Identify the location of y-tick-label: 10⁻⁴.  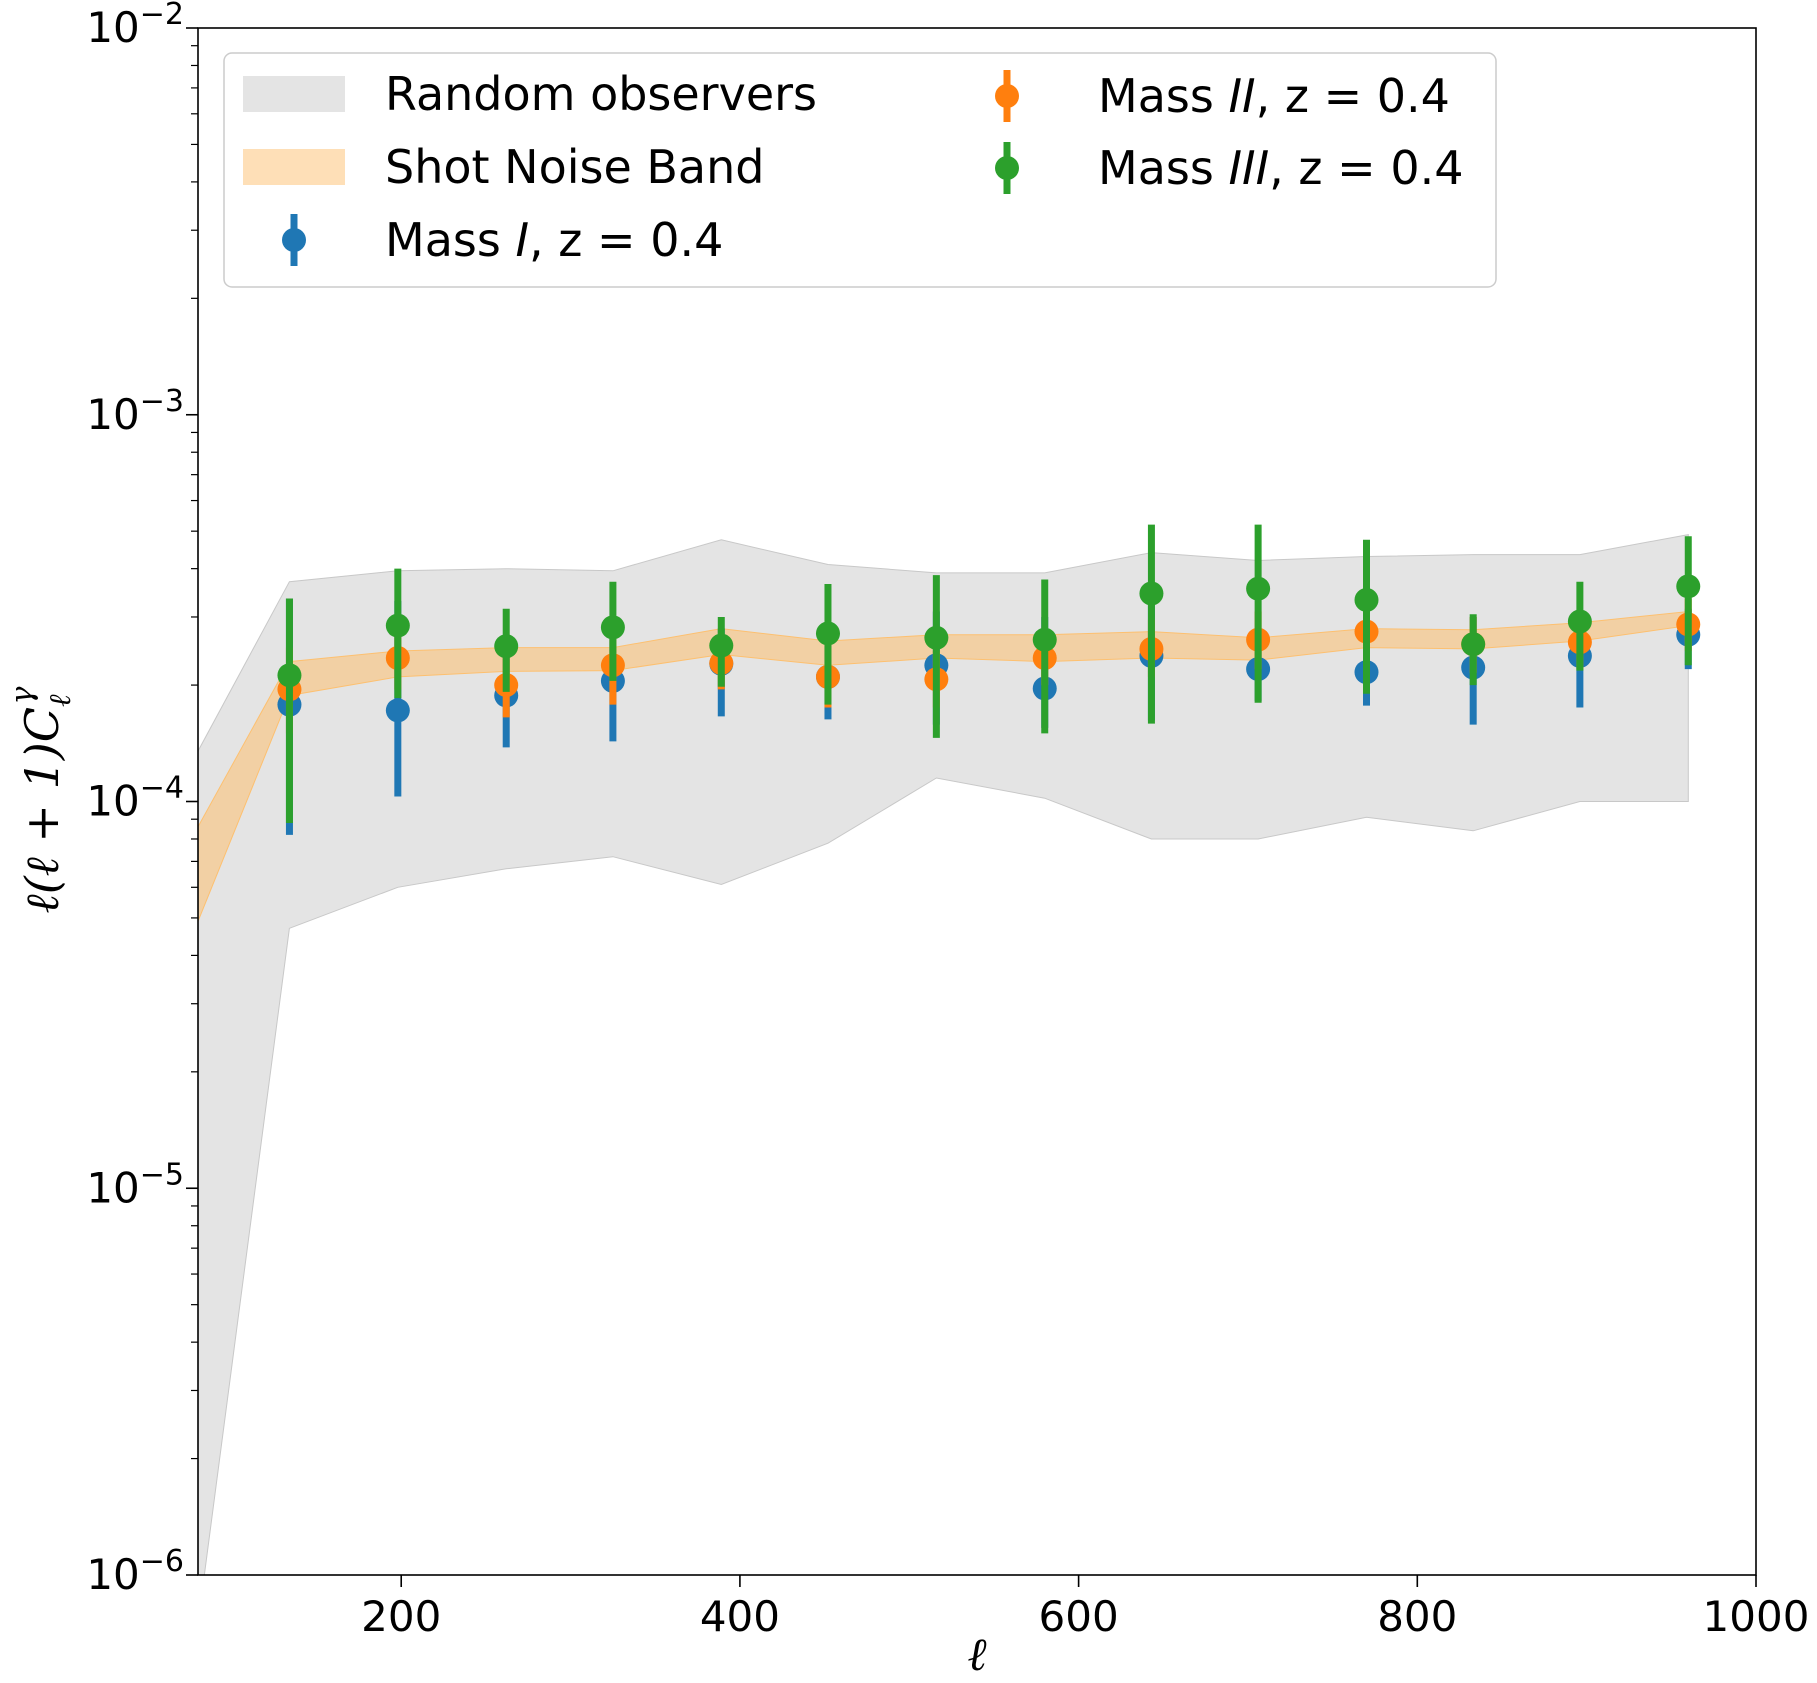
(135, 798).